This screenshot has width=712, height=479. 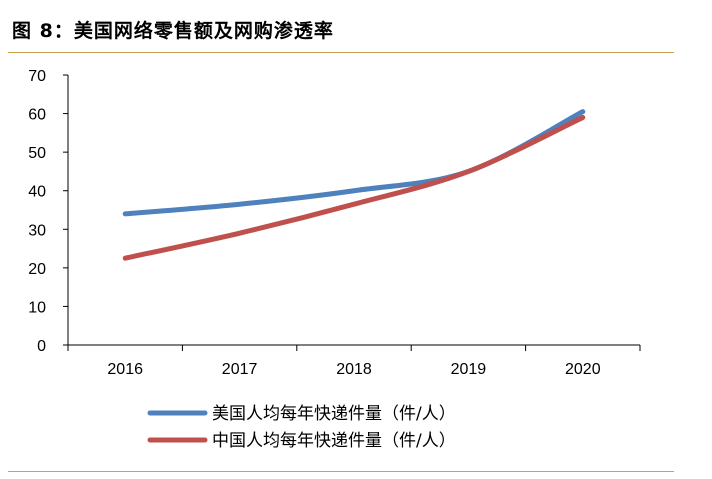 I want to click on legend-label-2: 中国人均每年快递件量（件/人）, so click(x=334, y=441).